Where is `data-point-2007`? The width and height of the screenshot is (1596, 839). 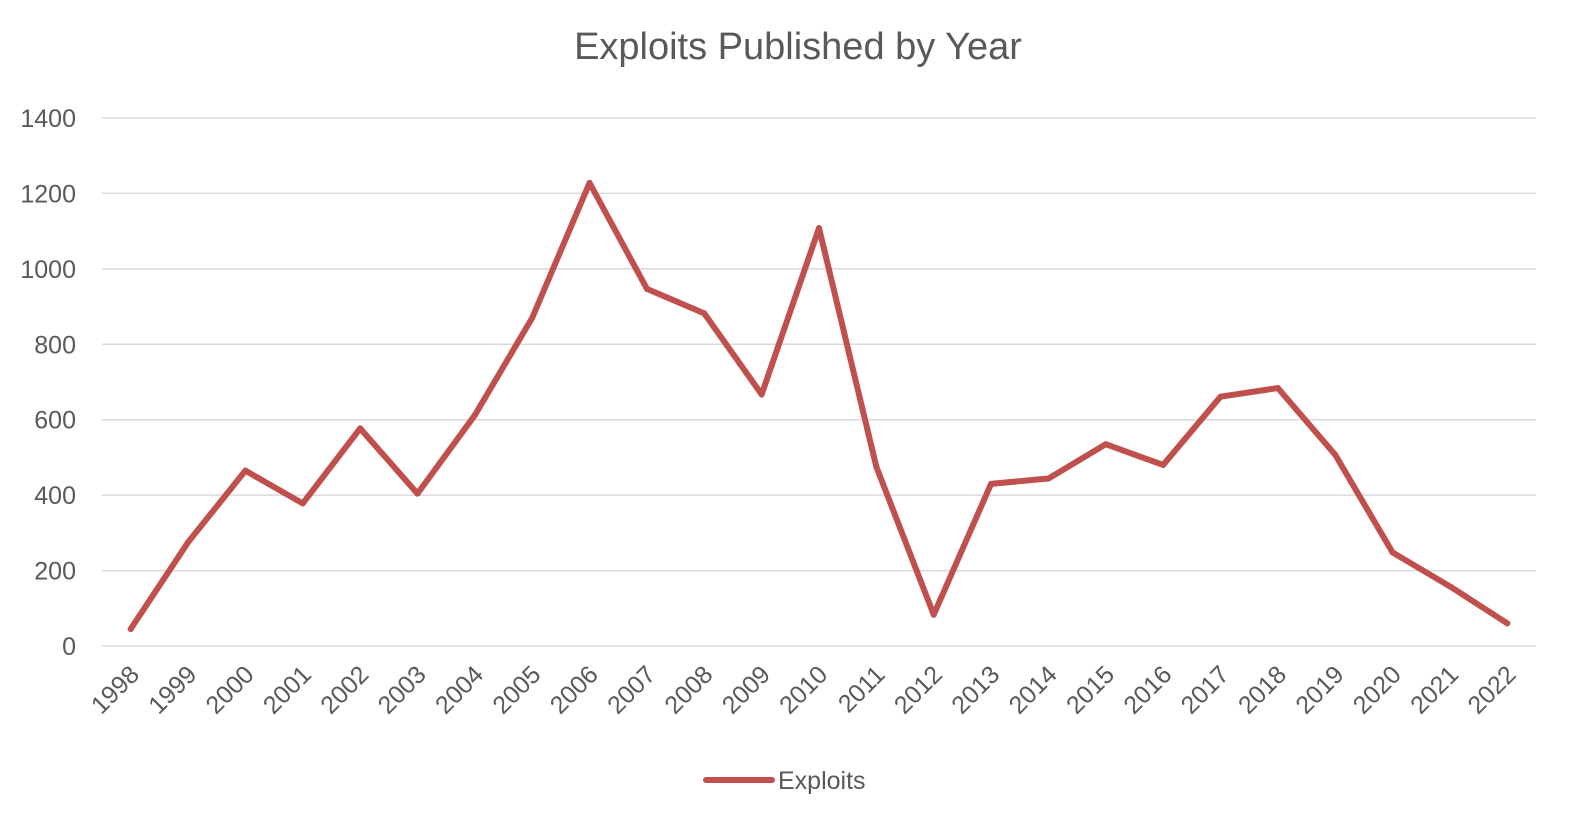 data-point-2007 is located at coordinates (646, 288).